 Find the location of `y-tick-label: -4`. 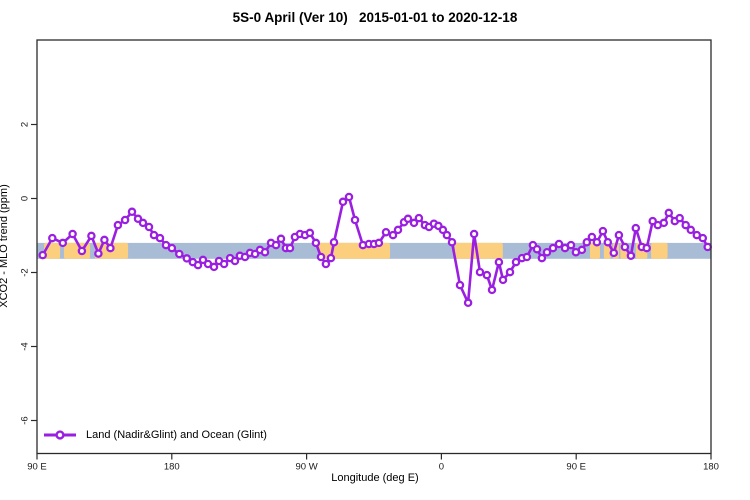

y-tick-label: -4 is located at coordinates (25, 346).